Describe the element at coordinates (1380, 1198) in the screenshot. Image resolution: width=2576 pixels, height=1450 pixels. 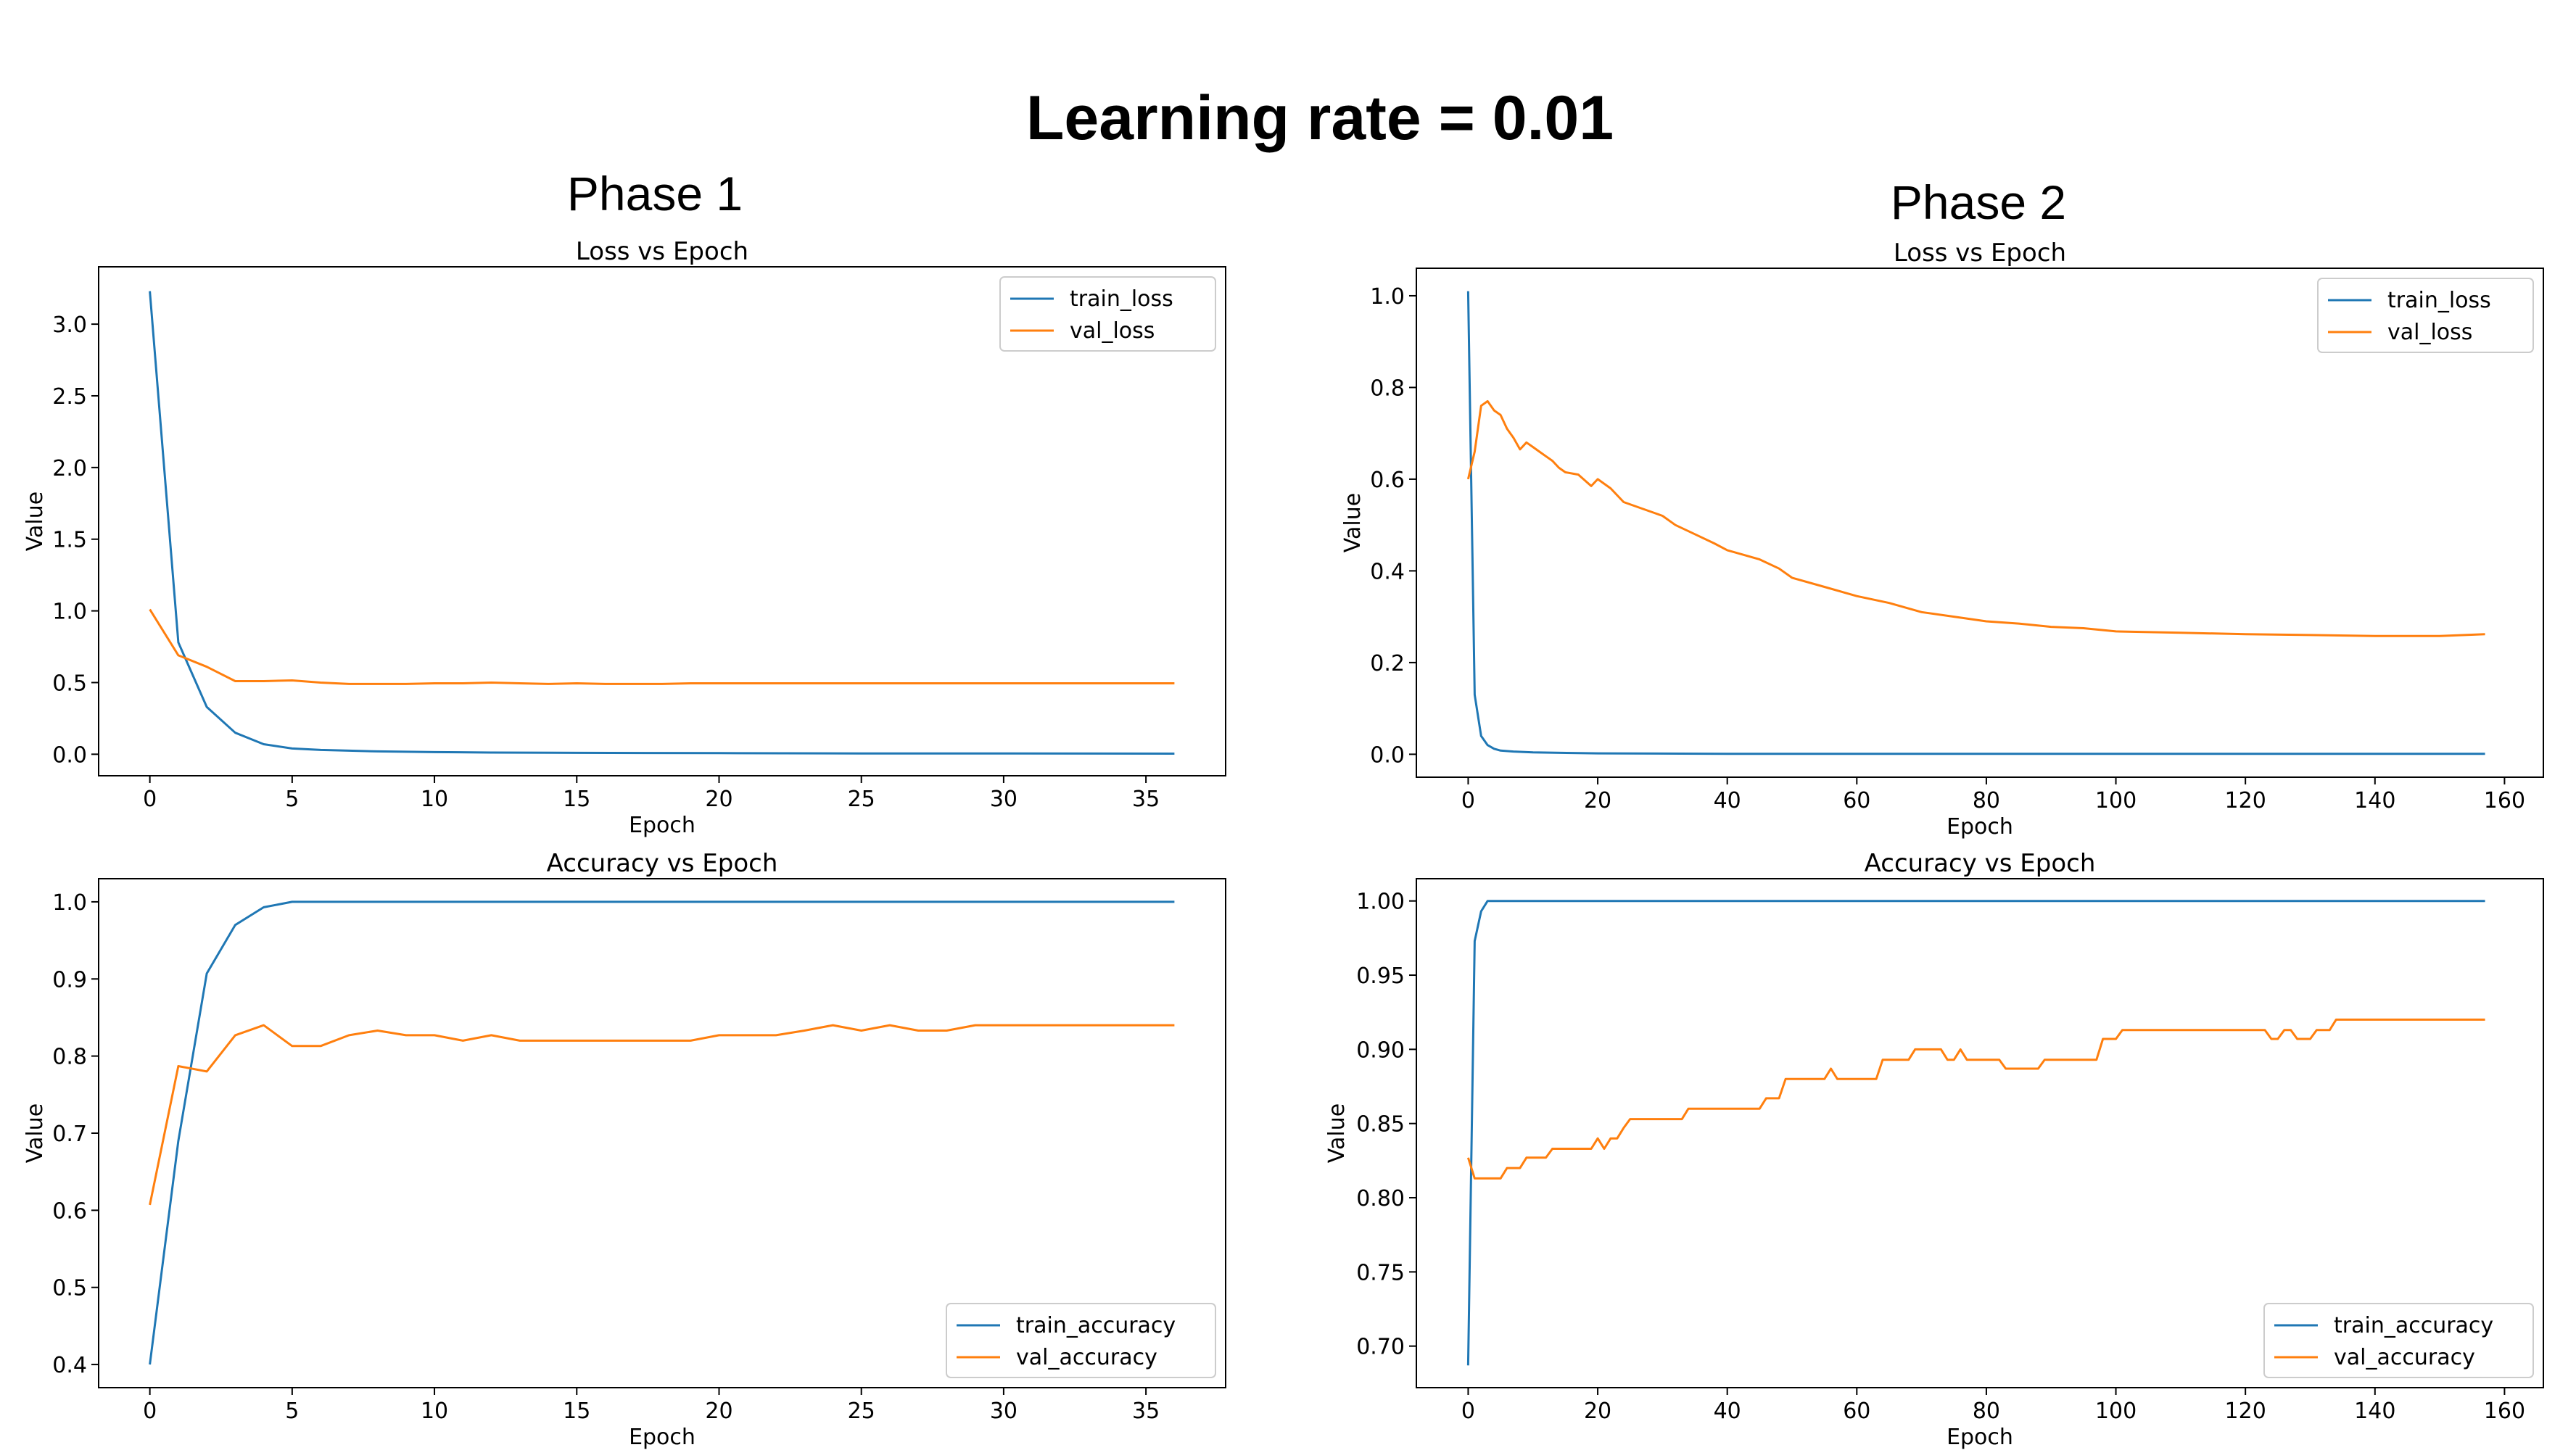
I see `y-tick-label: 0.80` at that location.